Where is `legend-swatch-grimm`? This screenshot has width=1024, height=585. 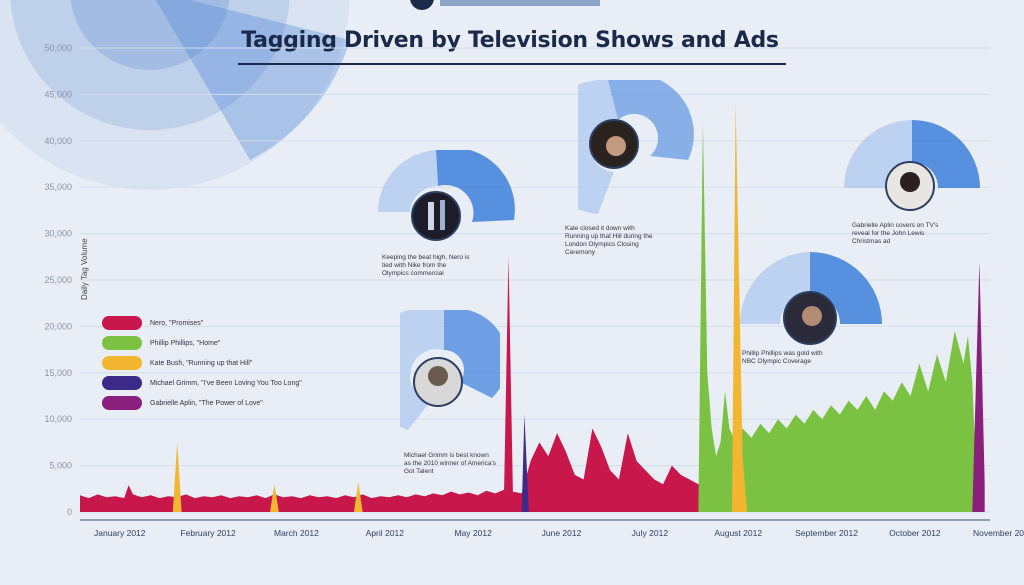
legend-swatch-grimm is located at coordinates (122, 383).